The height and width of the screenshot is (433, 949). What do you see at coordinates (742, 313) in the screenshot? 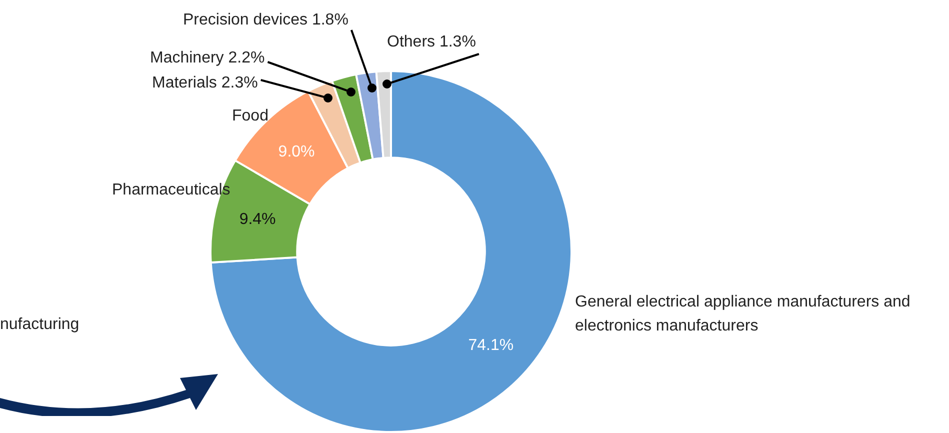
I see `slice-label: General electrical appliance manufacturers and electronics manufacturers` at bounding box center [742, 313].